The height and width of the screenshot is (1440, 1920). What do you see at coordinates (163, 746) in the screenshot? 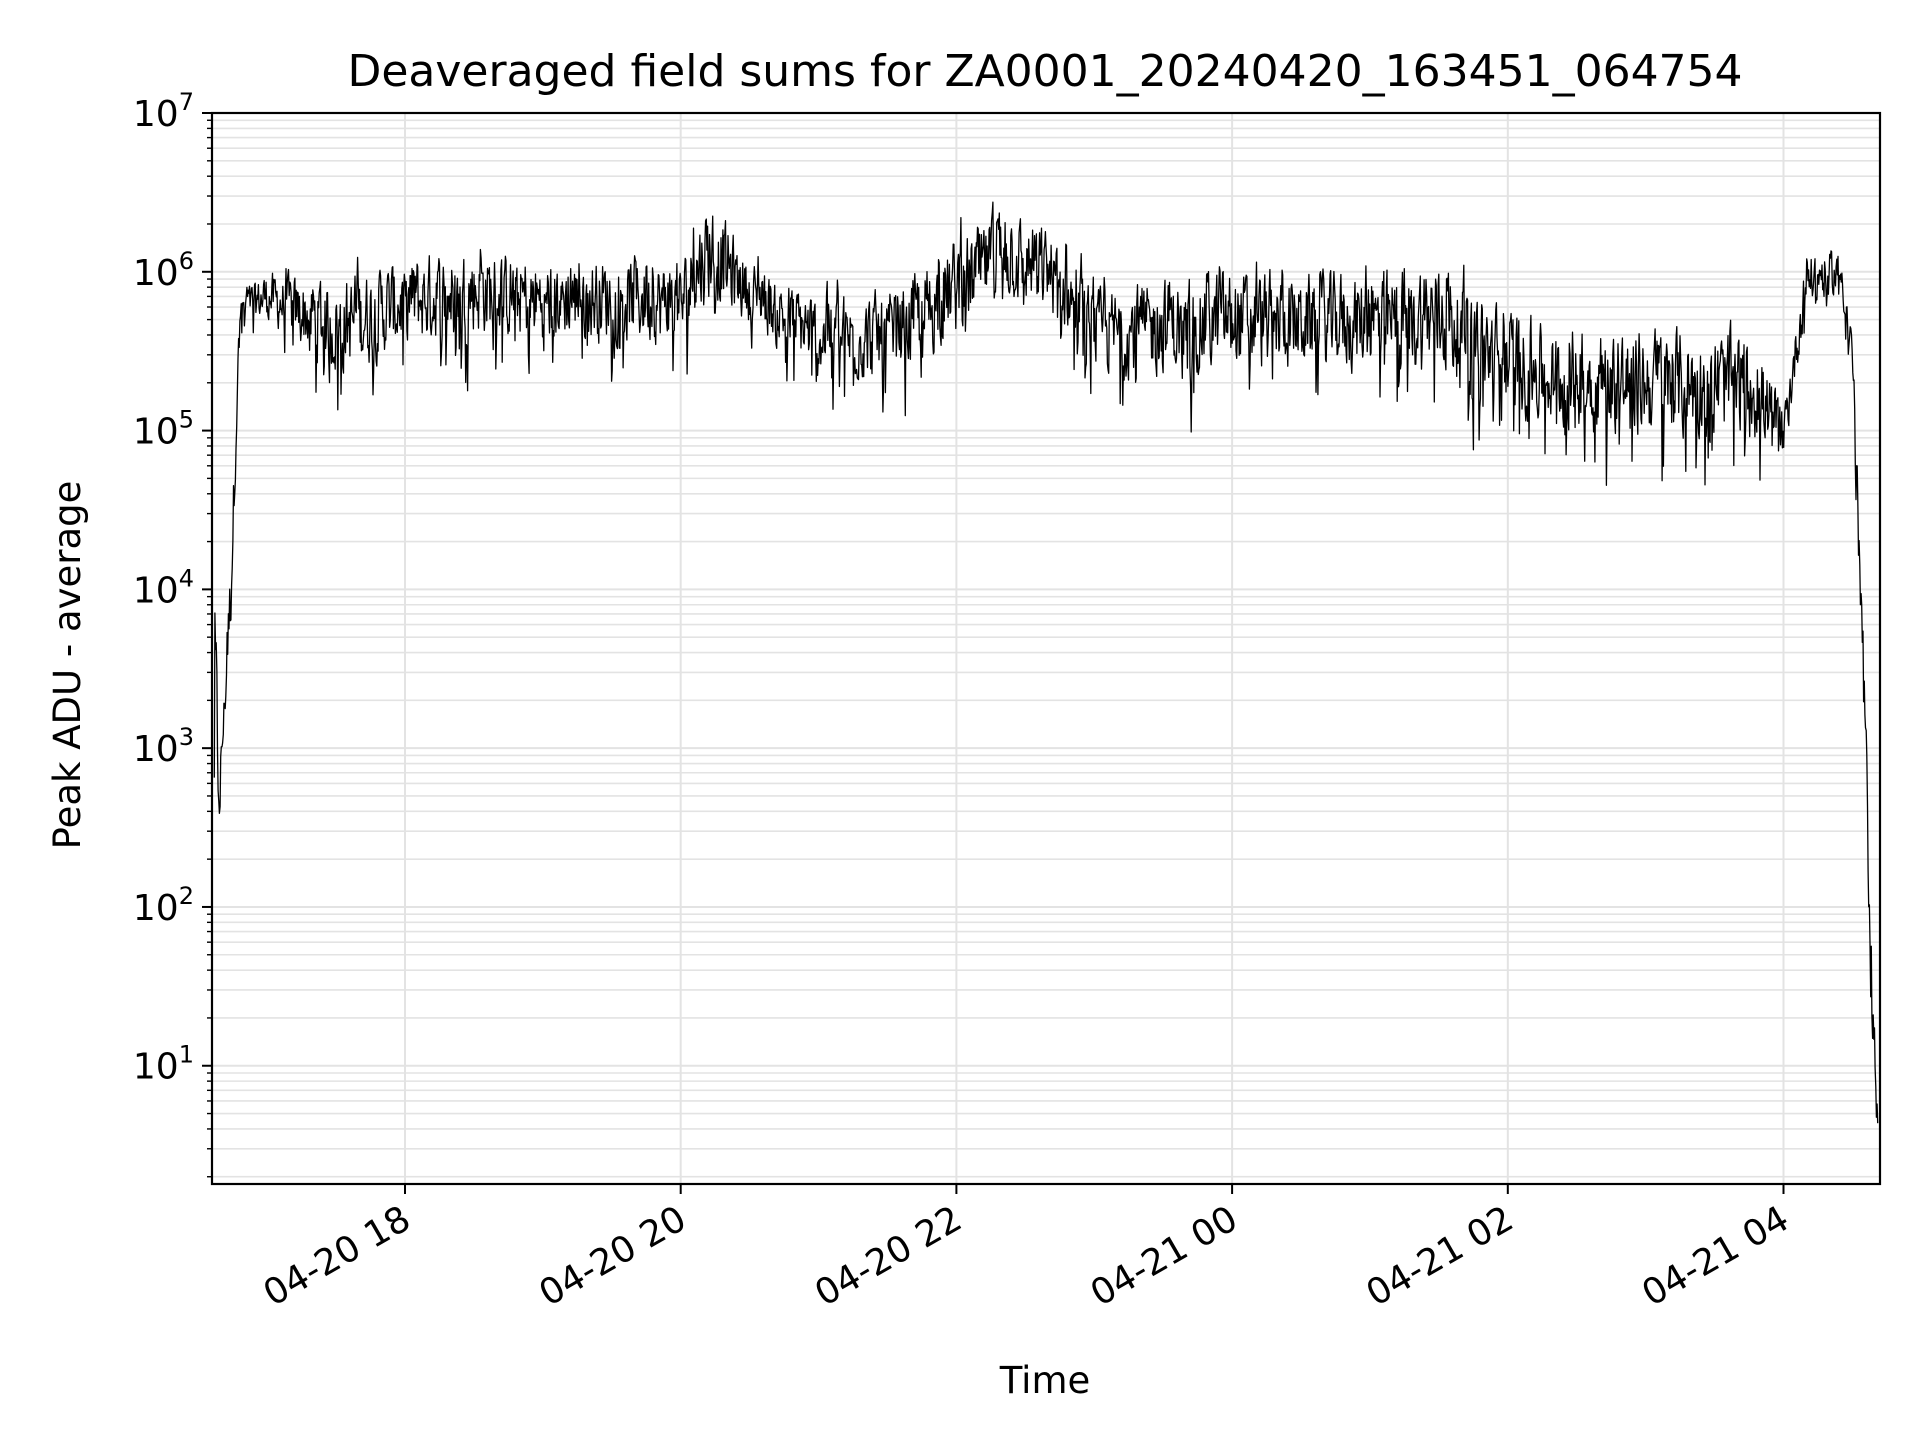
I see `y-tick-label: 10³` at bounding box center [163, 746].